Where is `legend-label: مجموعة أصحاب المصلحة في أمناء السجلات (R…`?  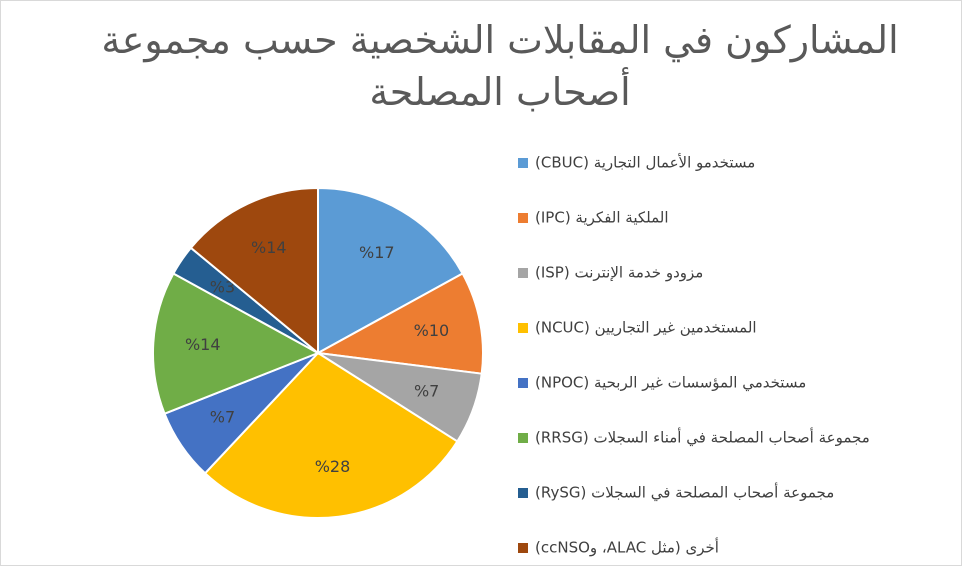 legend-label: مجموعة أصحاب المصلحة في أمناء السجلات (R… is located at coordinates (702, 438).